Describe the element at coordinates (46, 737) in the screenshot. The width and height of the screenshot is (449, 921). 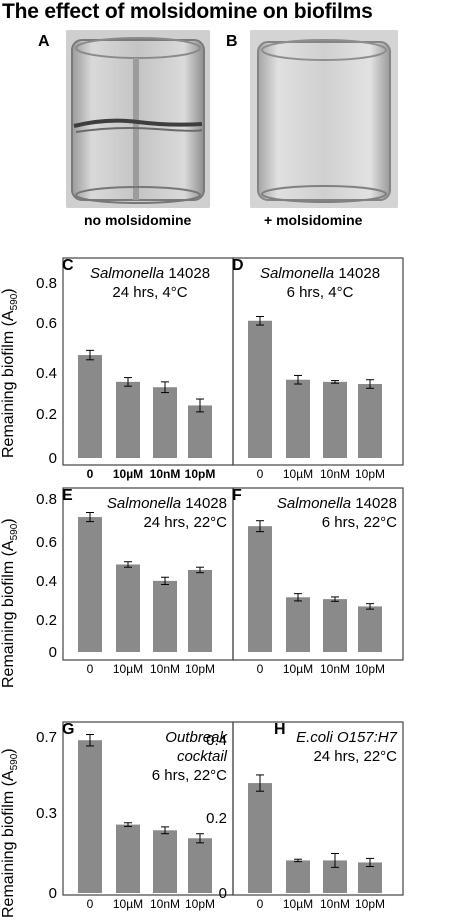
I see `y-tick-label: 0.7` at that location.